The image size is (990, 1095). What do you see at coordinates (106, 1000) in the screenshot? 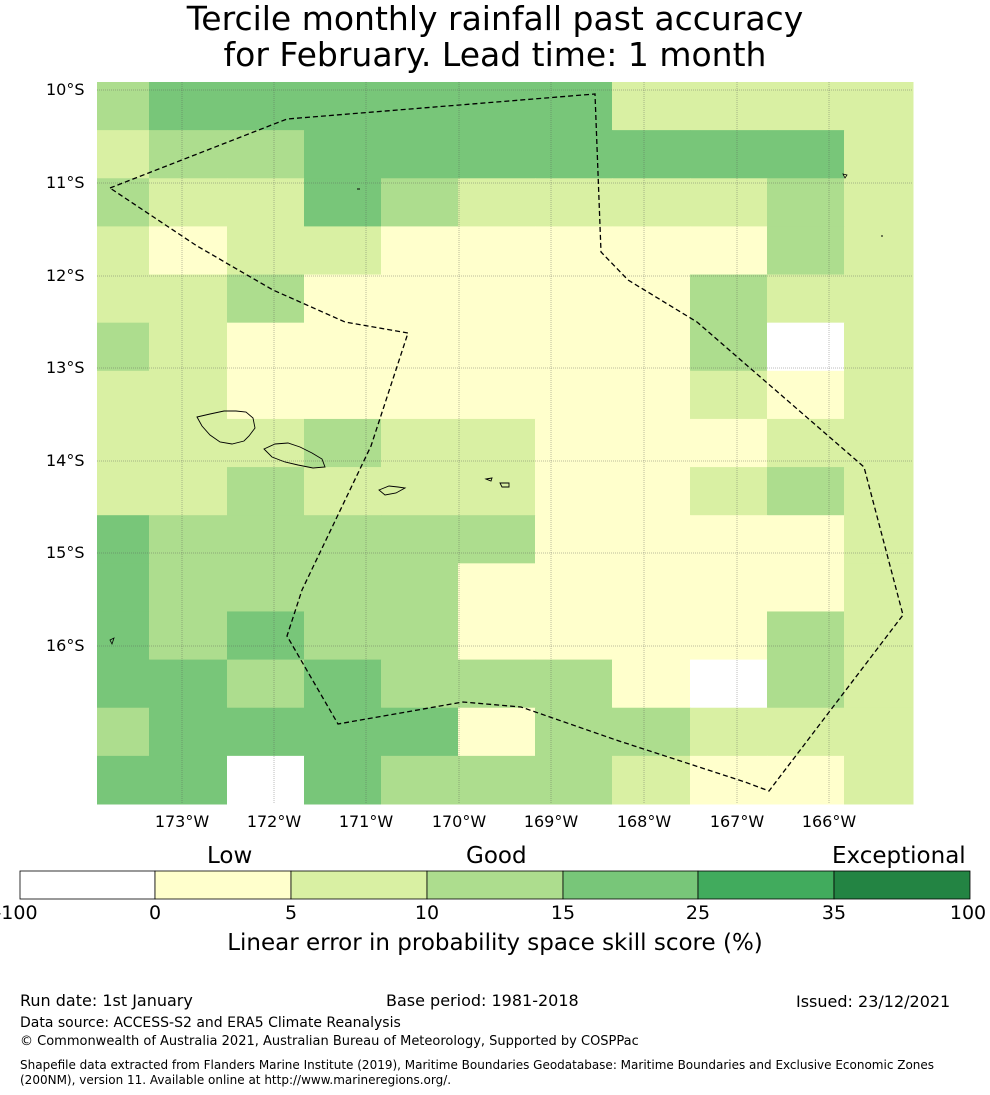
I see `run-date: Run date: 1st January` at bounding box center [106, 1000].